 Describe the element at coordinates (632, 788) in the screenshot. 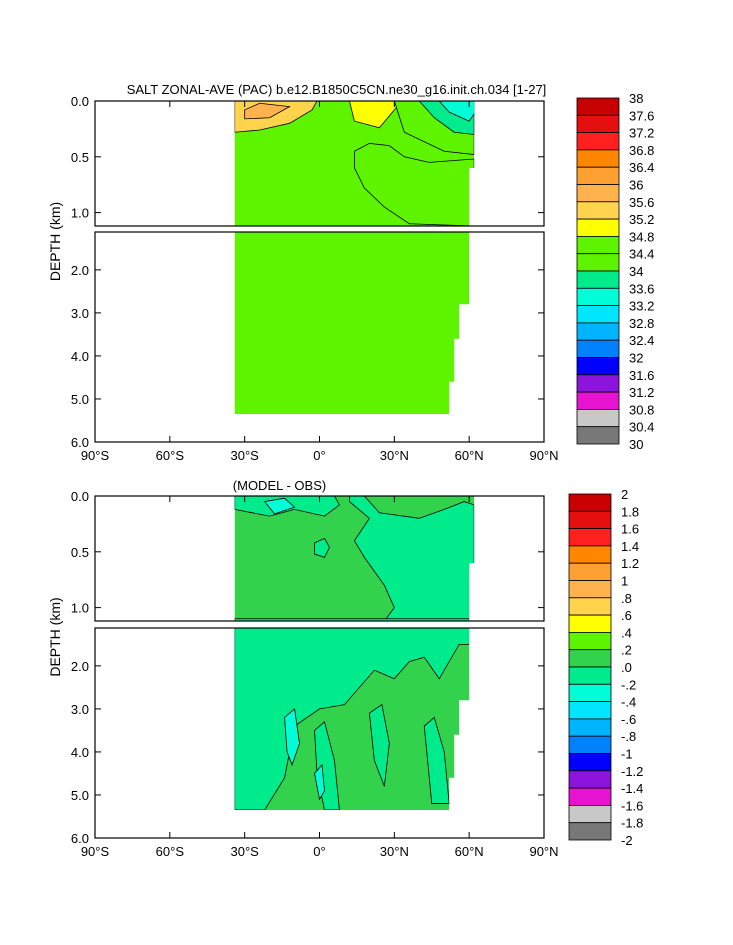

I see `colorbar-label: -1.4` at that location.